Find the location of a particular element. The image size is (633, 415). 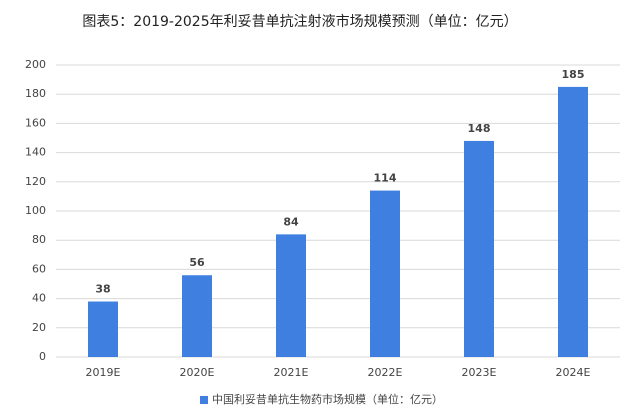

y-tick-label: 200 is located at coordinates (35, 64).